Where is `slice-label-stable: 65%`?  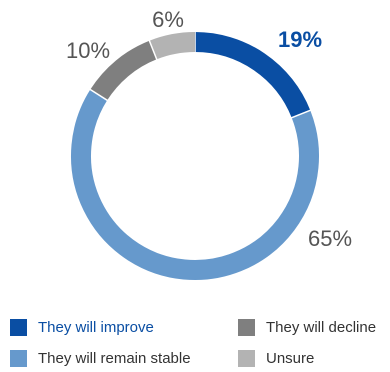 slice-label-stable: 65% is located at coordinates (330, 238).